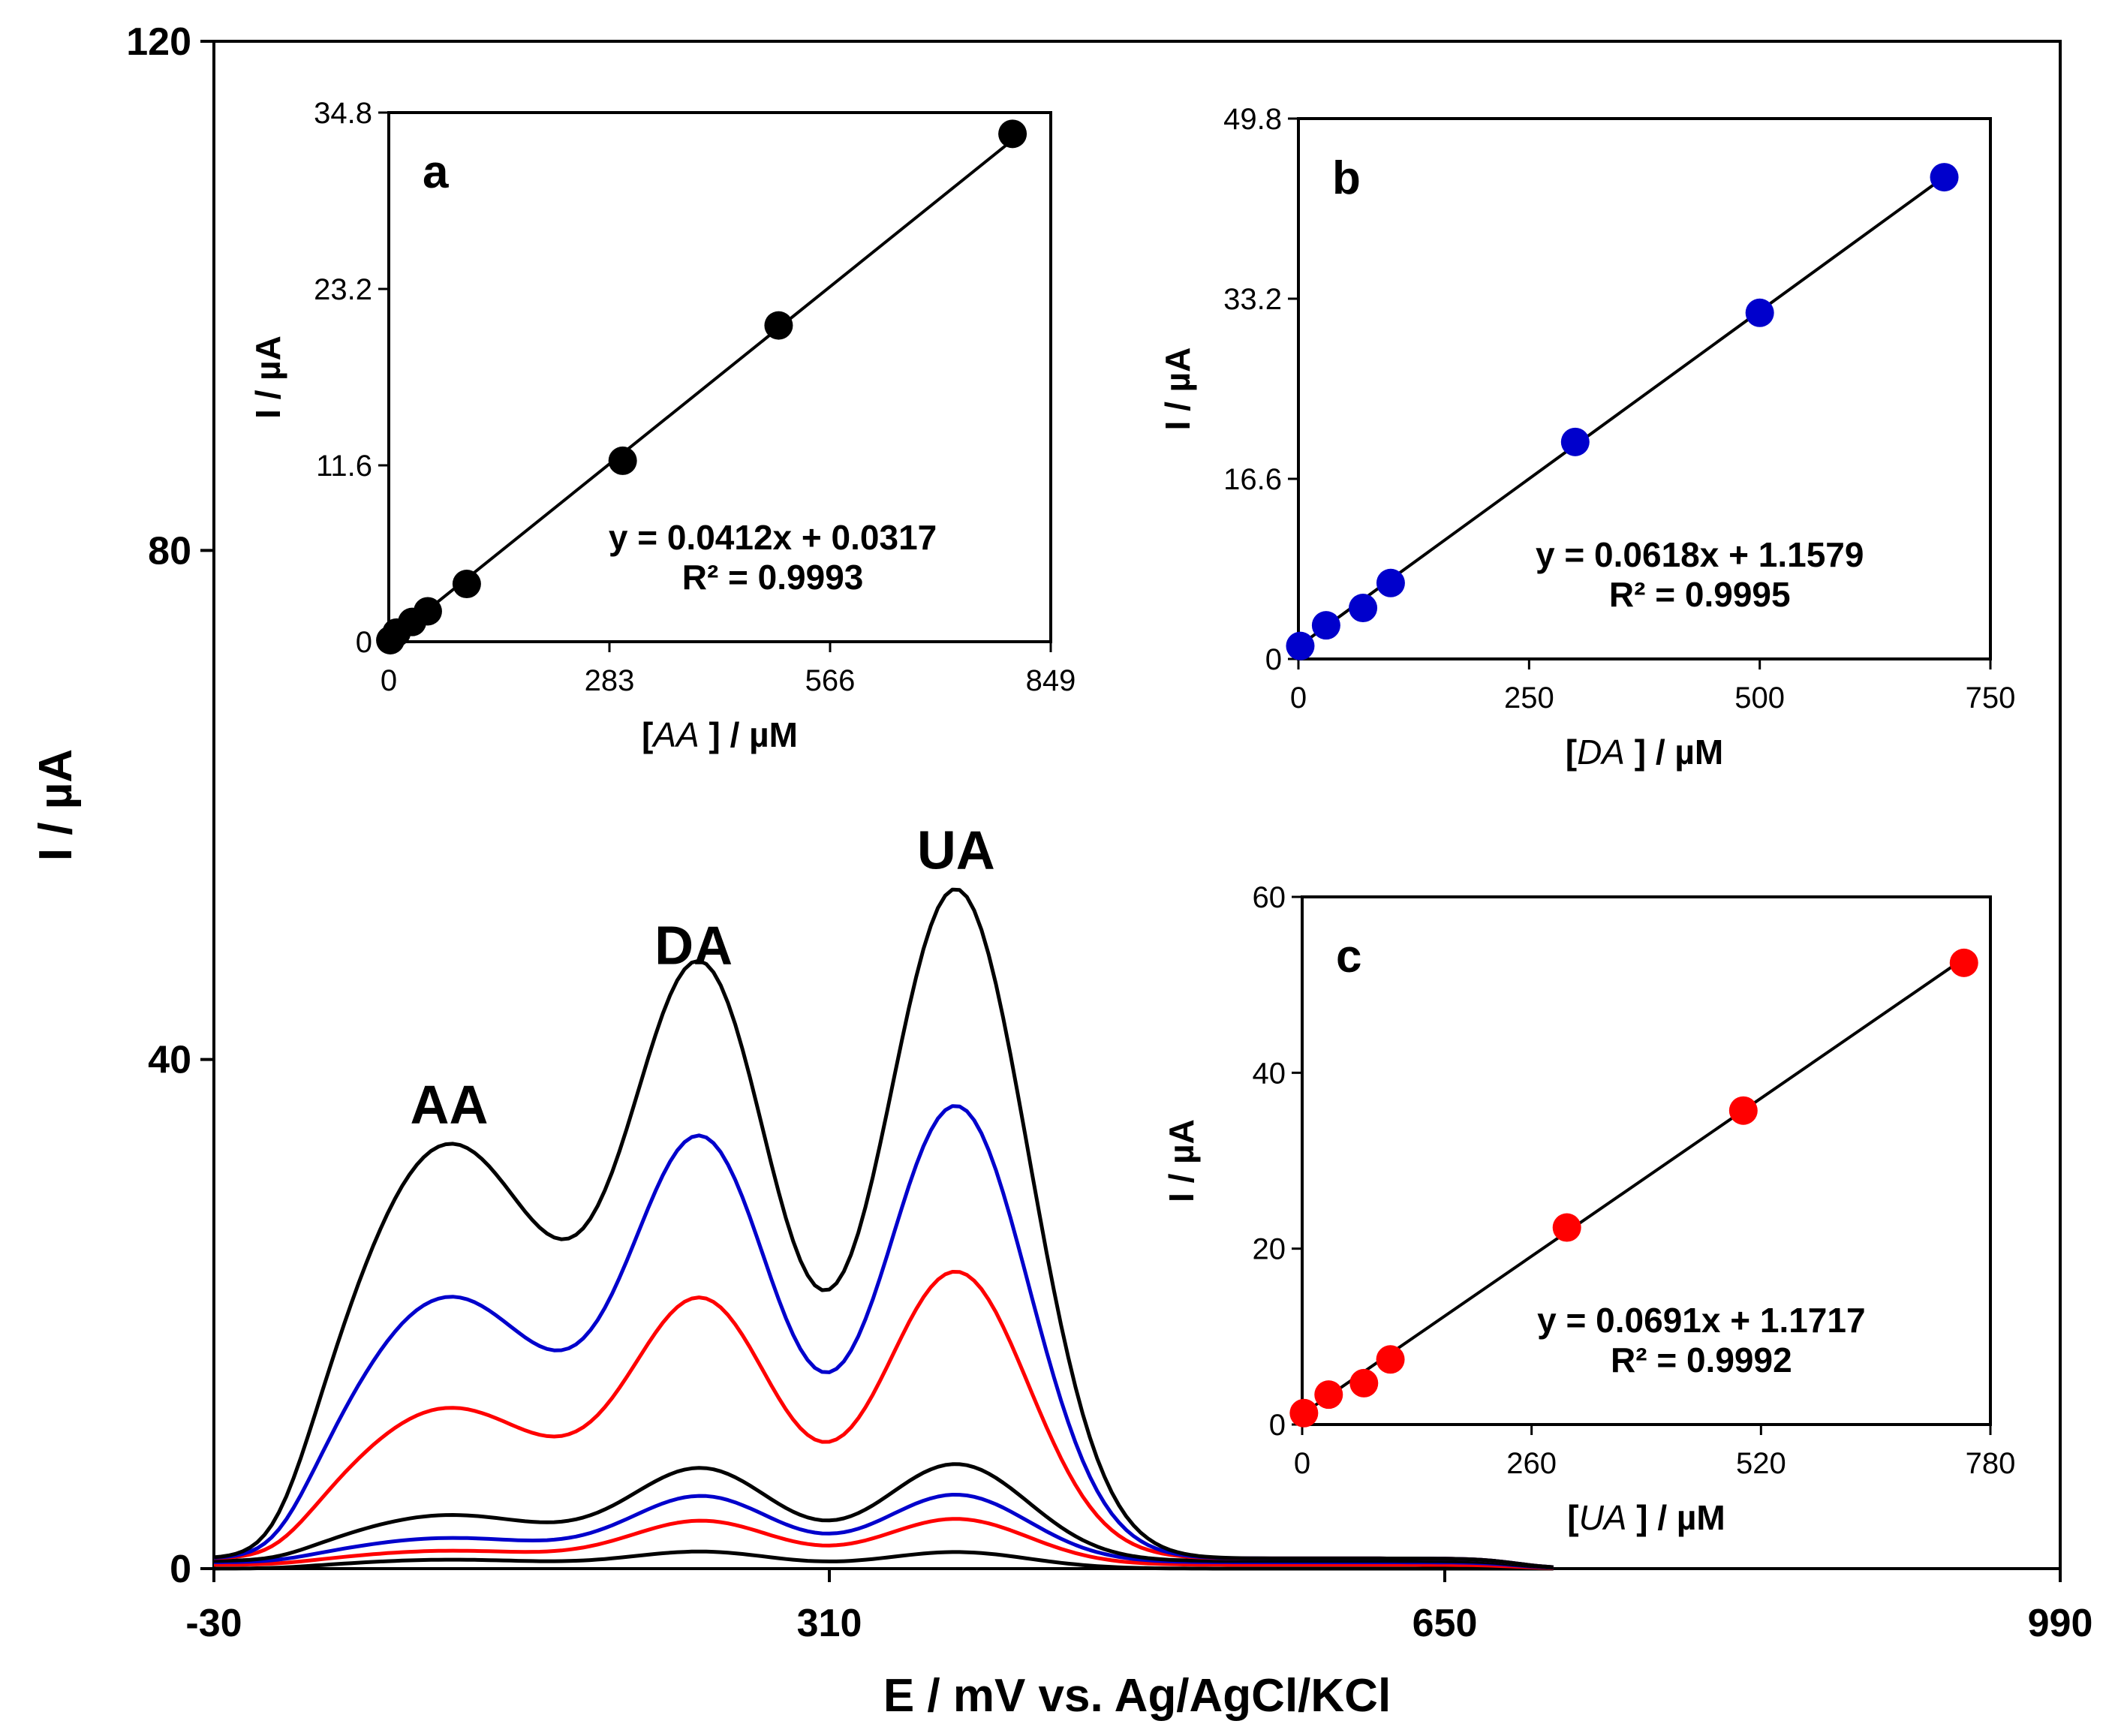 The width and height of the screenshot is (2118, 1736). I want to click on inset-c-x-tick-label: 520, so click(1761, 1464).